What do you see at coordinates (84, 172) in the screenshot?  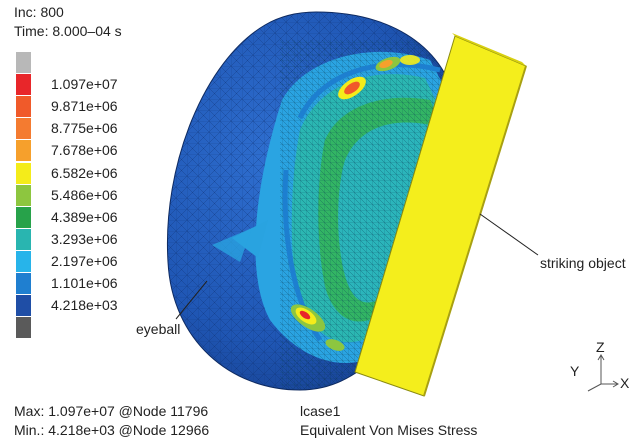 I see `legend-value: 6.582e+06` at bounding box center [84, 172].